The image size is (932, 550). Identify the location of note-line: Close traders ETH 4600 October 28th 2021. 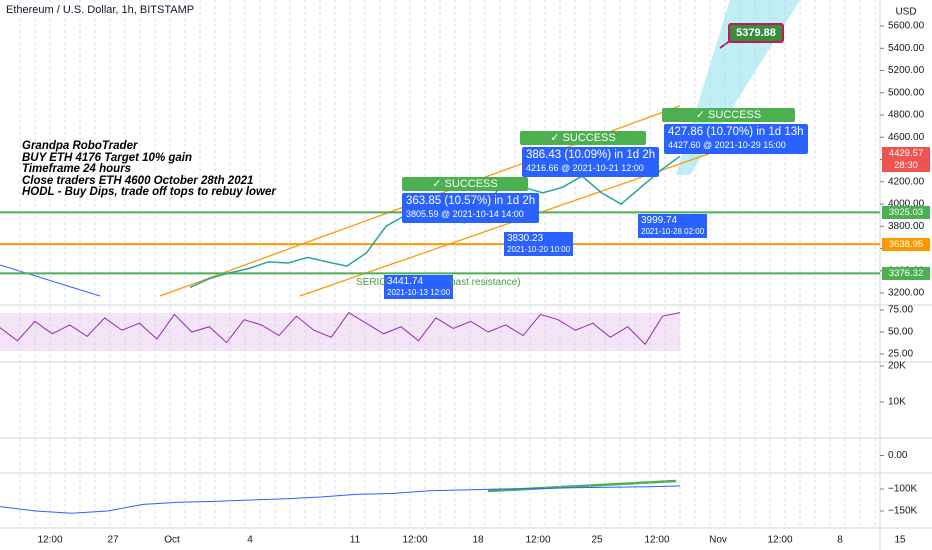
(138, 180).